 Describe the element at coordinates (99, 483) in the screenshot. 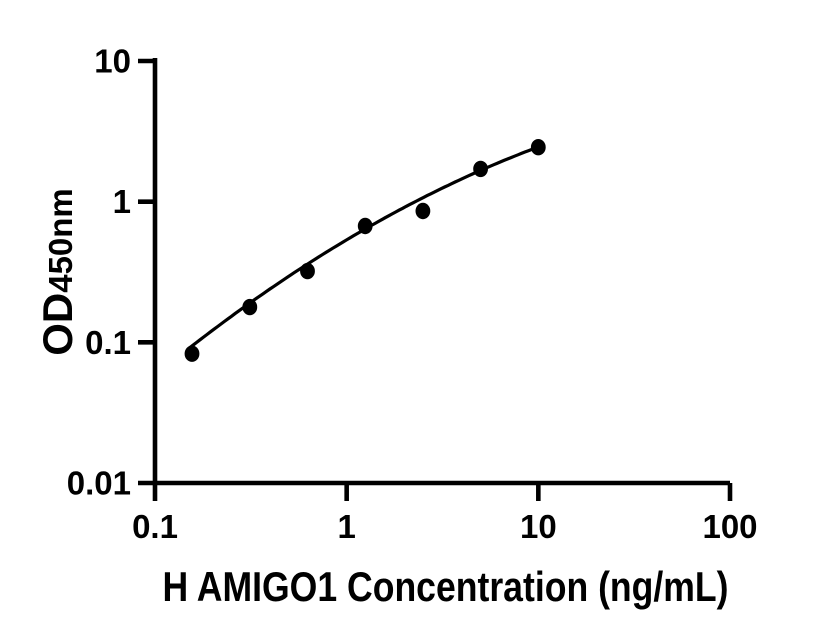

I see `y-tick-label: 0.01` at that location.